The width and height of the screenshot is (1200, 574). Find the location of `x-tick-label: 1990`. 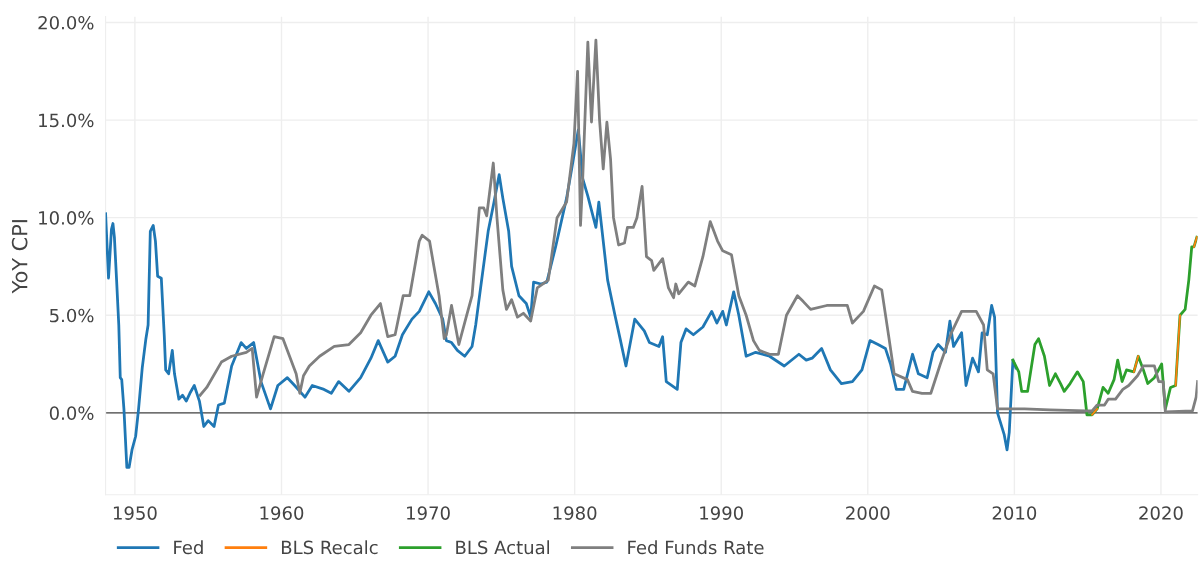

x-tick-label: 1990 is located at coordinates (721, 513).